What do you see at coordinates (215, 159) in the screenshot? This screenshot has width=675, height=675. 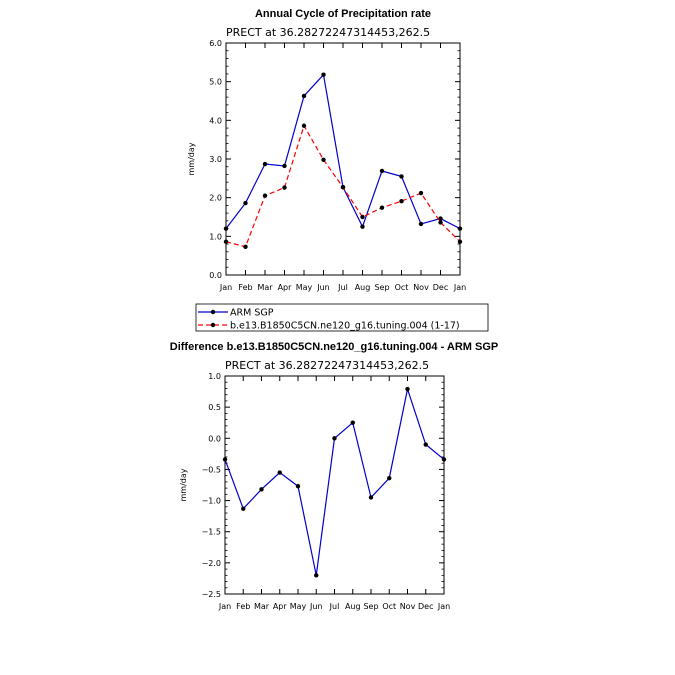 I see `y-tick-label: 3.0` at bounding box center [215, 159].